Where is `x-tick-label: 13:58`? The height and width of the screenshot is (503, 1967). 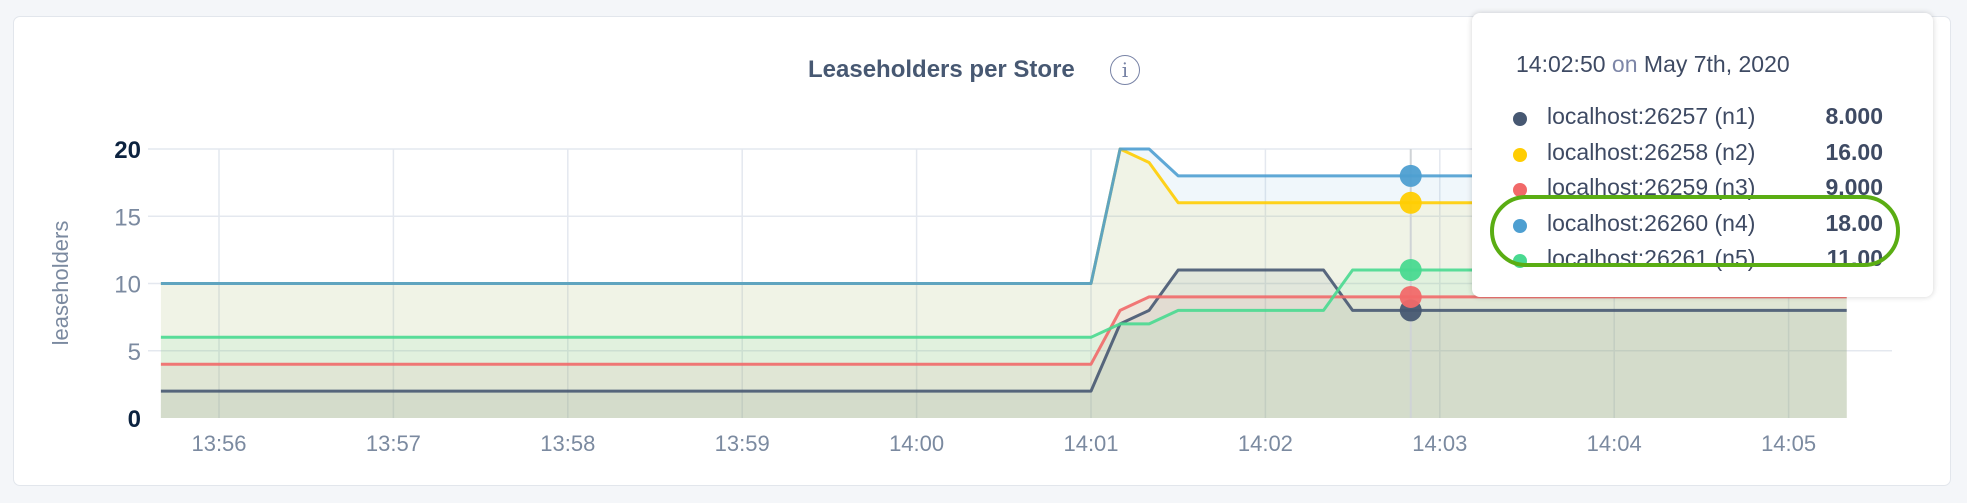
x-tick-label: 13:58 is located at coordinates (567, 443).